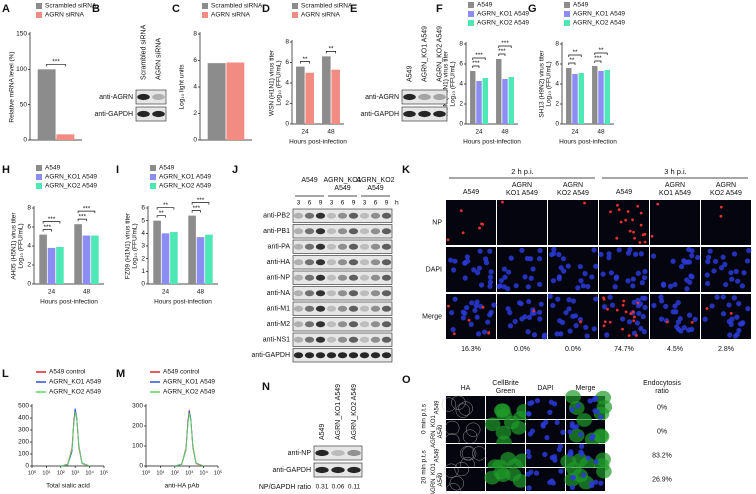 This screenshot has width=756, height=494. Describe the element at coordinates (201, 292) in the screenshot. I see `x-tick-label: 48` at that location.